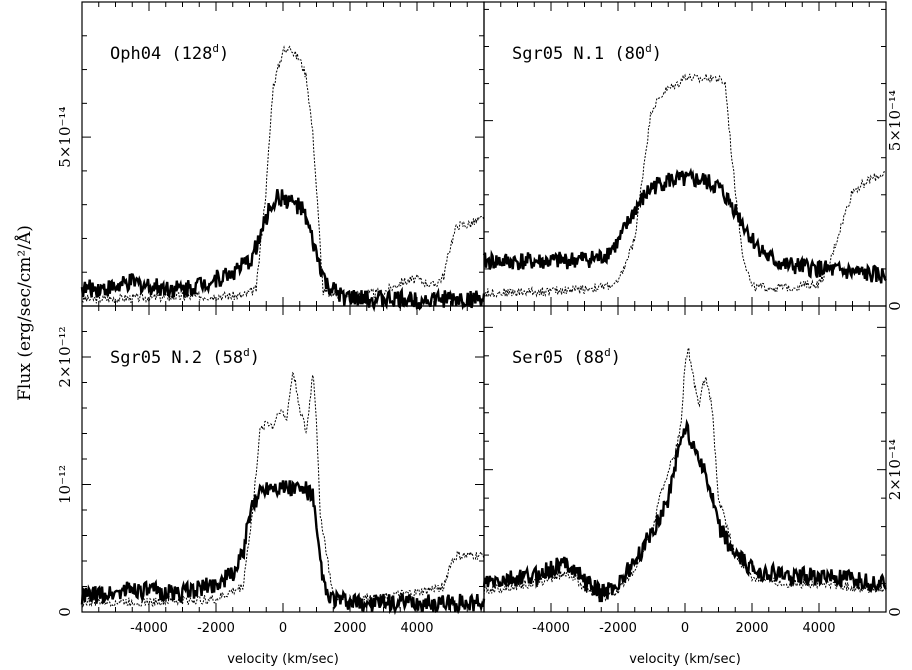 The image size is (912, 670). What do you see at coordinates (566, 357) in the screenshot?
I see `panel-annotation: Ser05 (88d)` at bounding box center [566, 357].